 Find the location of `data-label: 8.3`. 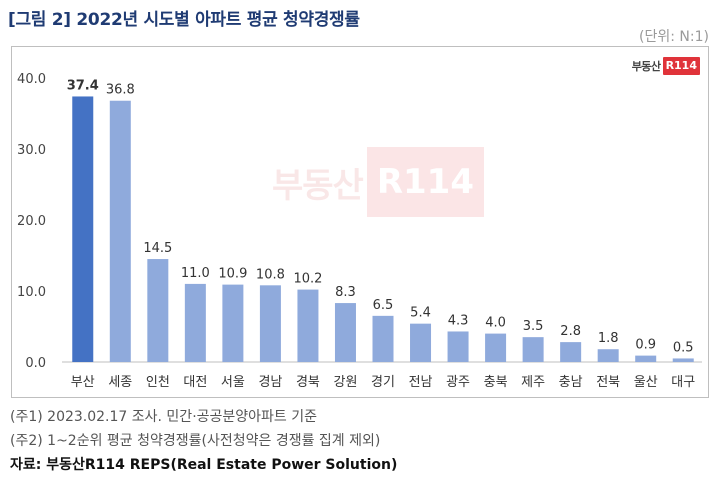

data-label: 8.3 is located at coordinates (345, 292).